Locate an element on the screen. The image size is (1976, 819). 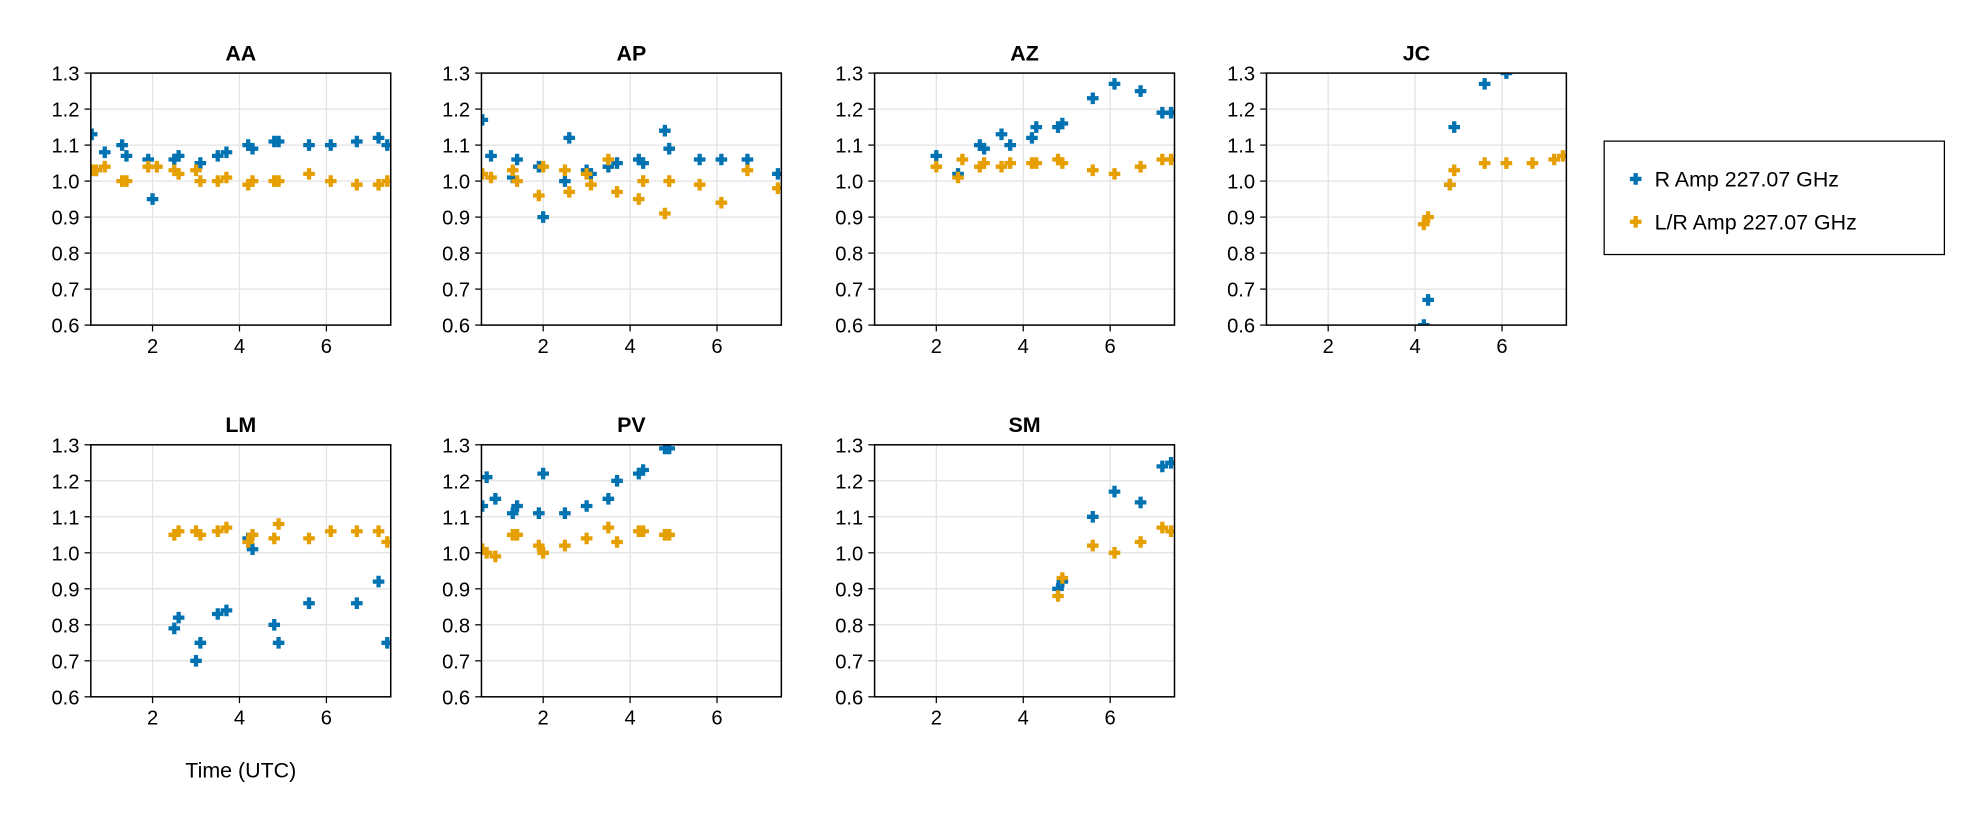
x-axis-label: Time (UTC) is located at coordinates (240, 770).